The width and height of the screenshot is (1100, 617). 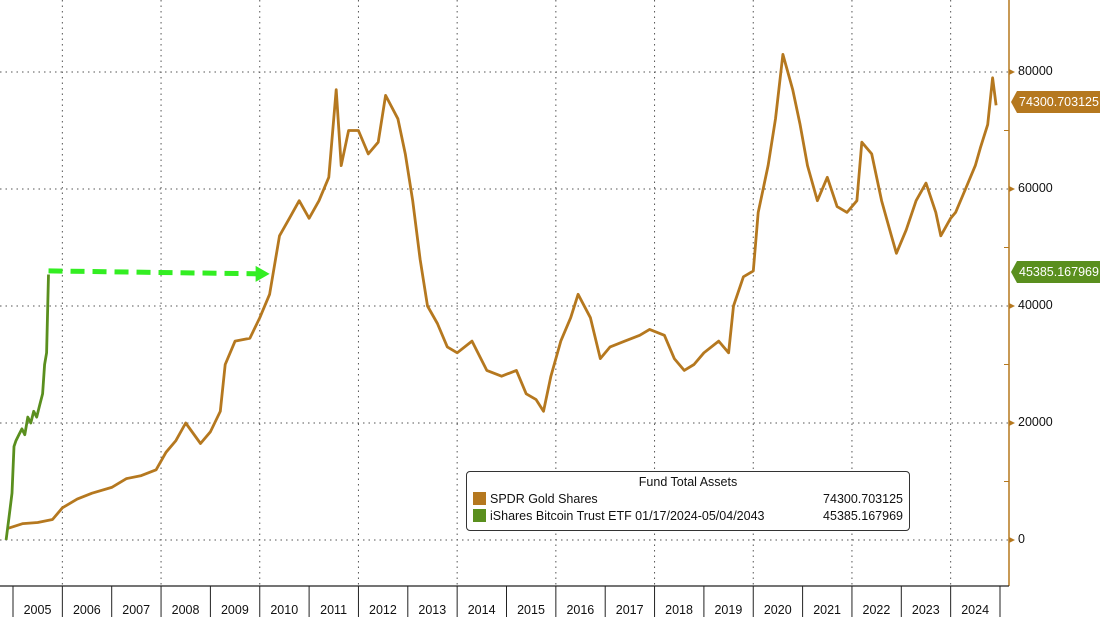 I want to click on annotations, so click(x=159, y=273).